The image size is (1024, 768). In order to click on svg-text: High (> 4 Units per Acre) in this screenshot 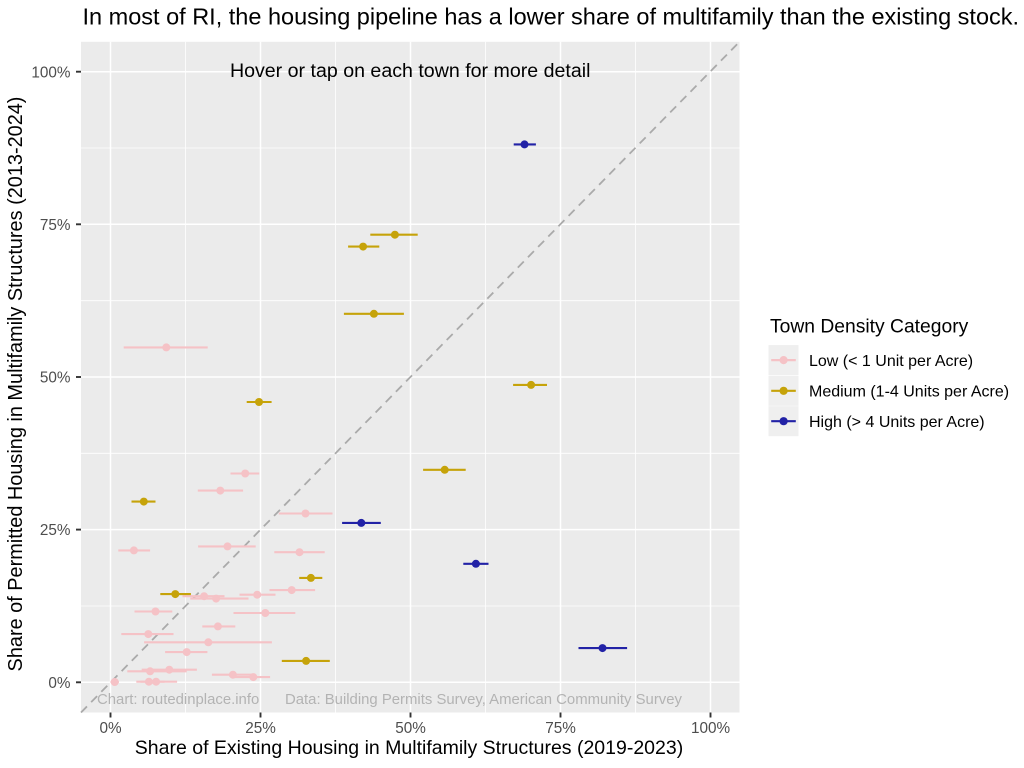, I will do `click(897, 422)`.